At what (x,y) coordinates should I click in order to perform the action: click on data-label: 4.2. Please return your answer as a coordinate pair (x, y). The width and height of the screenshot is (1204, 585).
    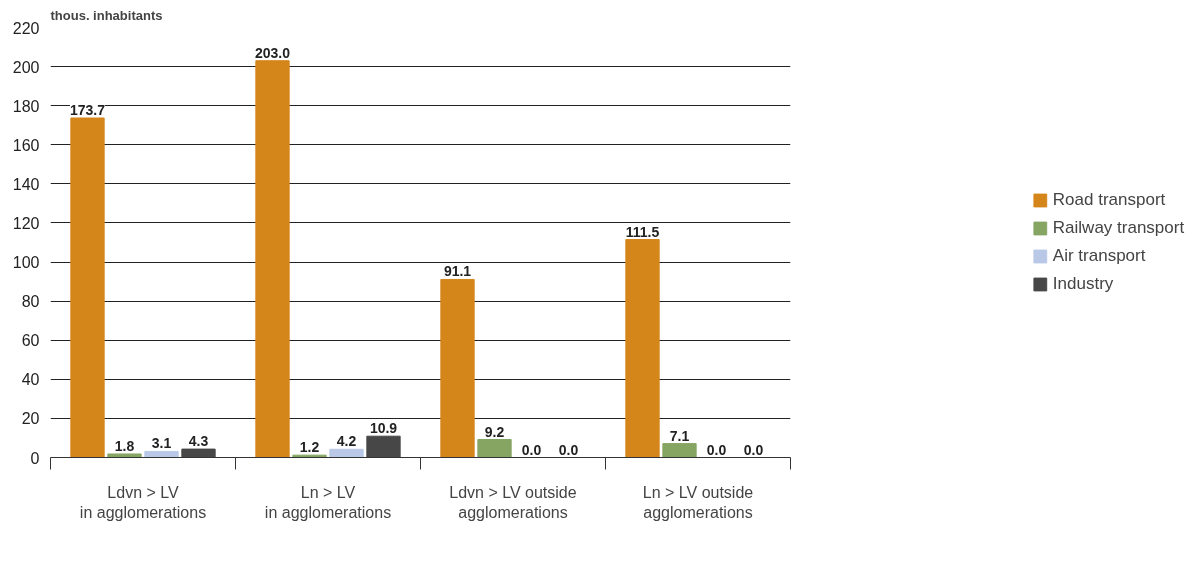
    Looking at the image, I should click on (346, 441).